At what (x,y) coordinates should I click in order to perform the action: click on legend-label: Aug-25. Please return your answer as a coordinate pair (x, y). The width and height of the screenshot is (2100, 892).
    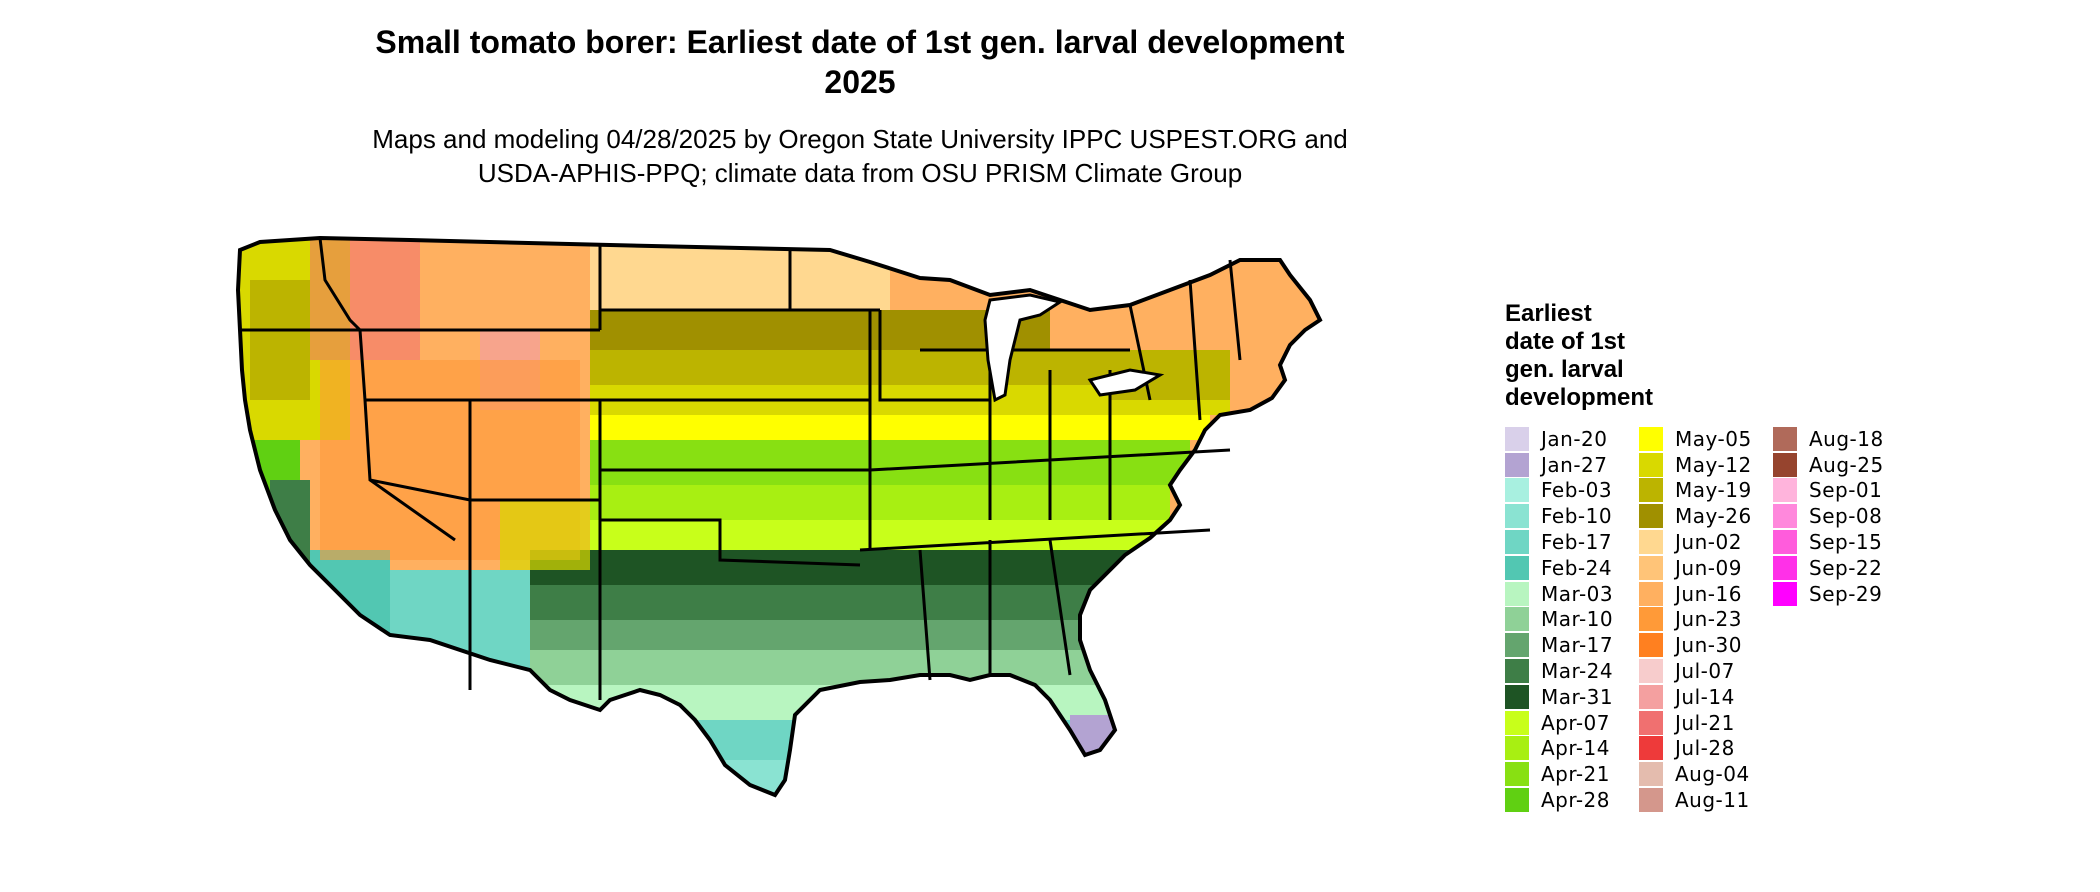
    Looking at the image, I should click on (1846, 464).